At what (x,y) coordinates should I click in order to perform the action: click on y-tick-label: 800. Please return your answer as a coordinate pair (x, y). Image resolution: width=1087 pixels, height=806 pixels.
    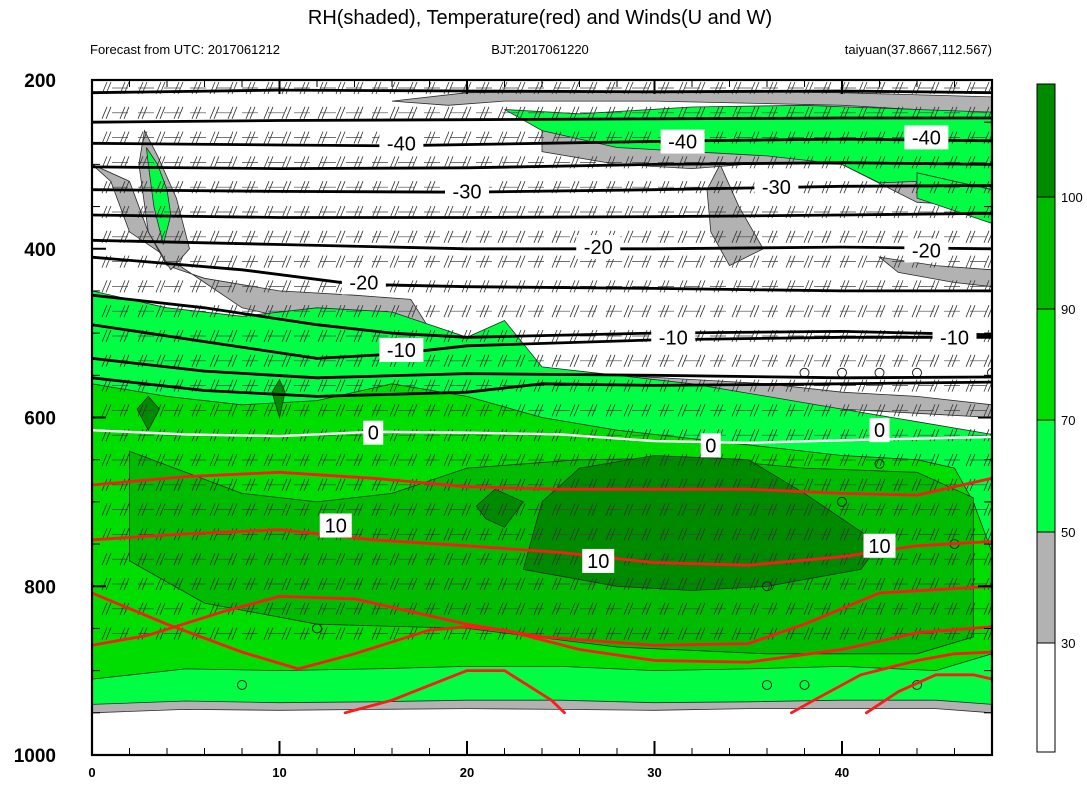
    Looking at the image, I should click on (40, 587).